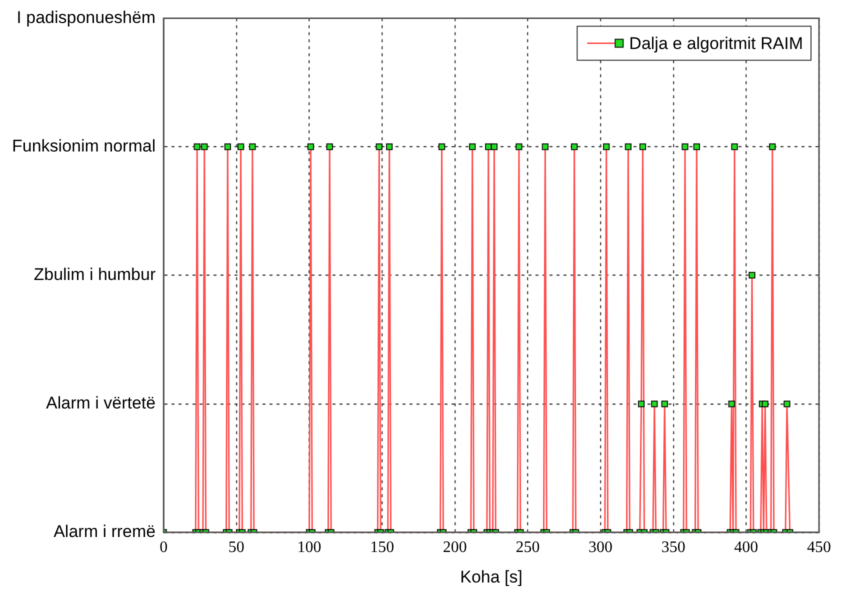 The image size is (845, 598). Describe the element at coordinates (86, 17) in the screenshot. I see `category-label: I padisponueshëm` at that location.